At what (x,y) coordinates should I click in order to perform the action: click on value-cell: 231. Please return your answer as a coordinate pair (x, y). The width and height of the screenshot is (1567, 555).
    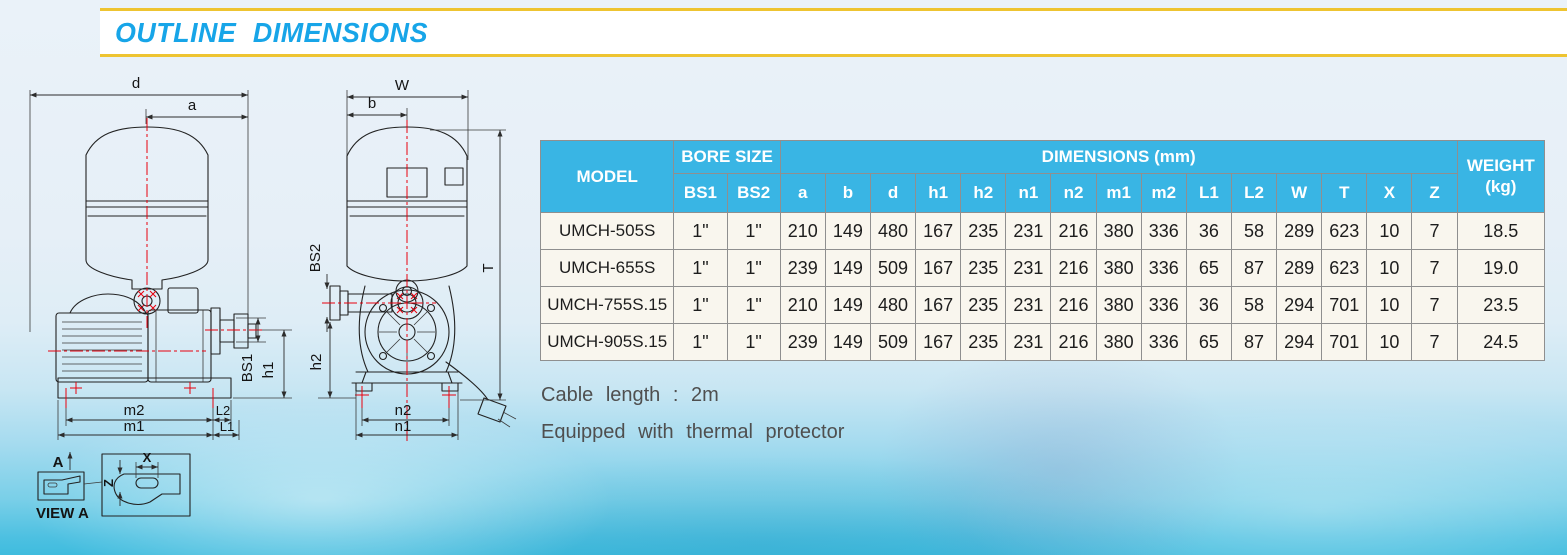
    Looking at the image, I should click on (1028, 231).